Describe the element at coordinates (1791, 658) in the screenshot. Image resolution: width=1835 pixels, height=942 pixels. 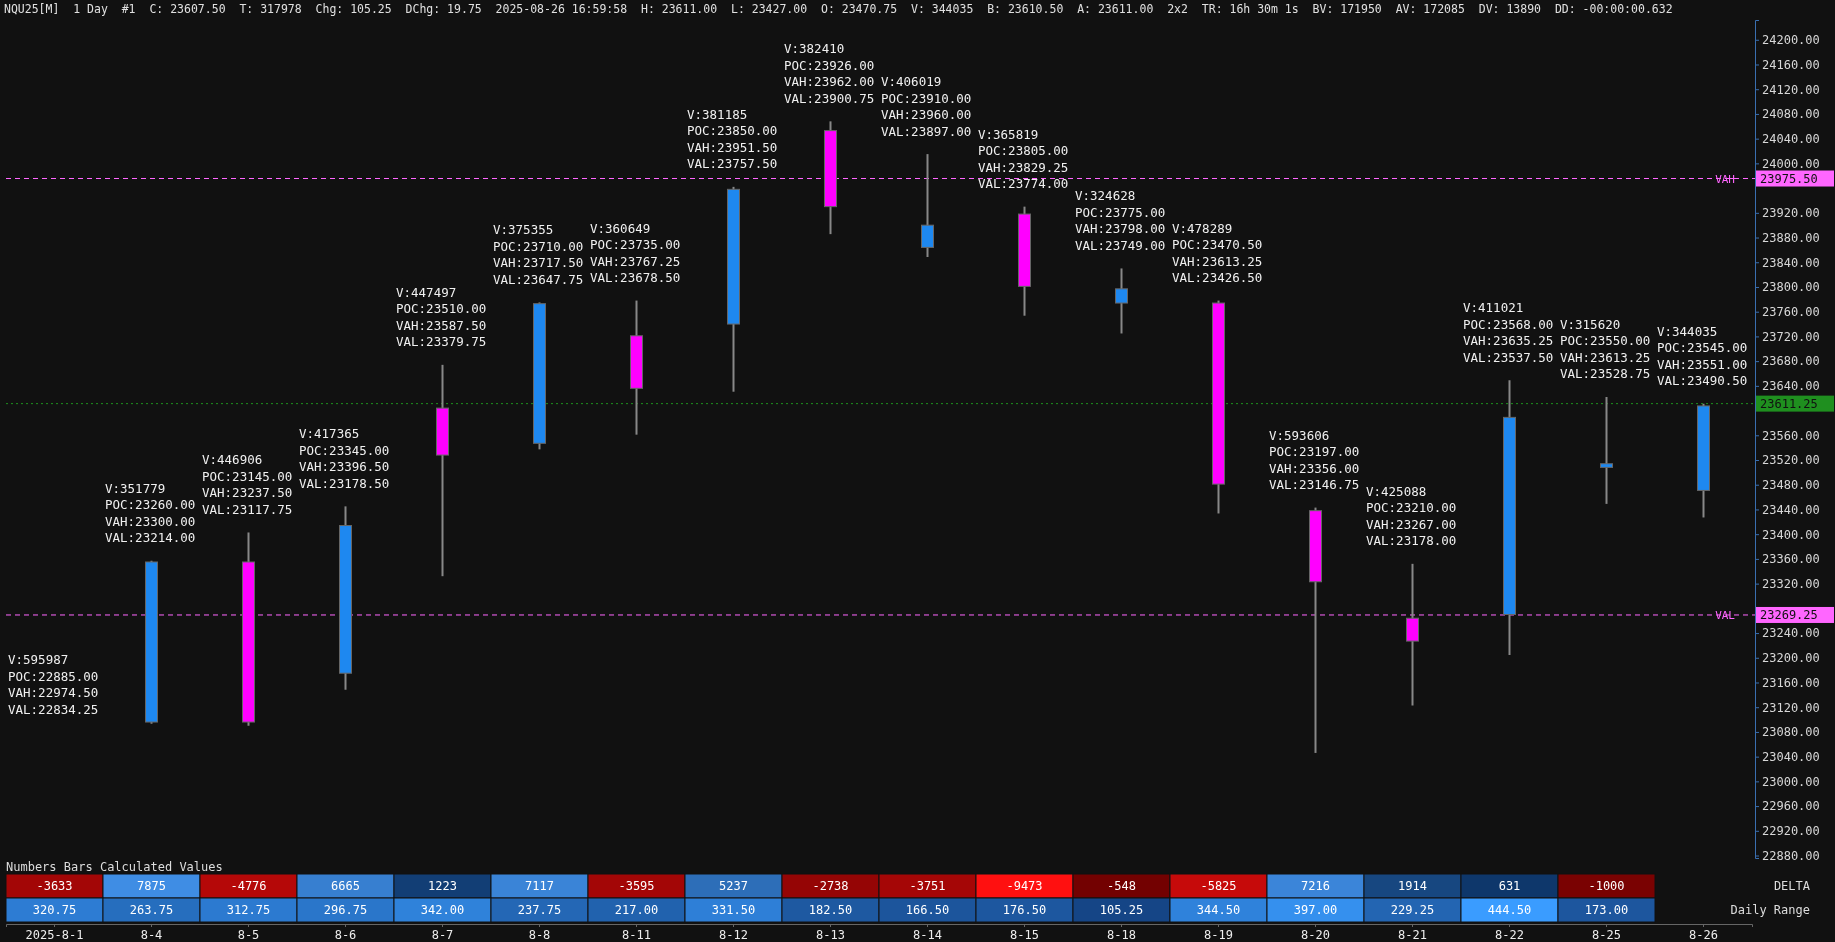
I see `y-tick-label: 23200.00` at that location.